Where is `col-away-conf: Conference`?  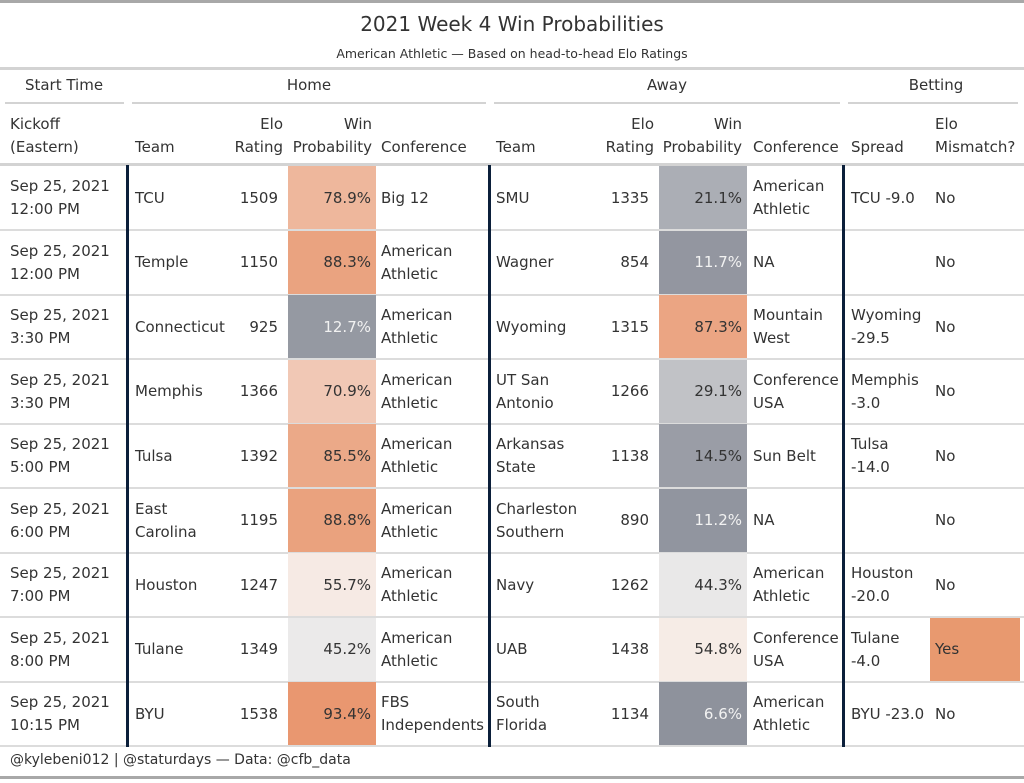 col-away-conf: Conference is located at coordinates (796, 147).